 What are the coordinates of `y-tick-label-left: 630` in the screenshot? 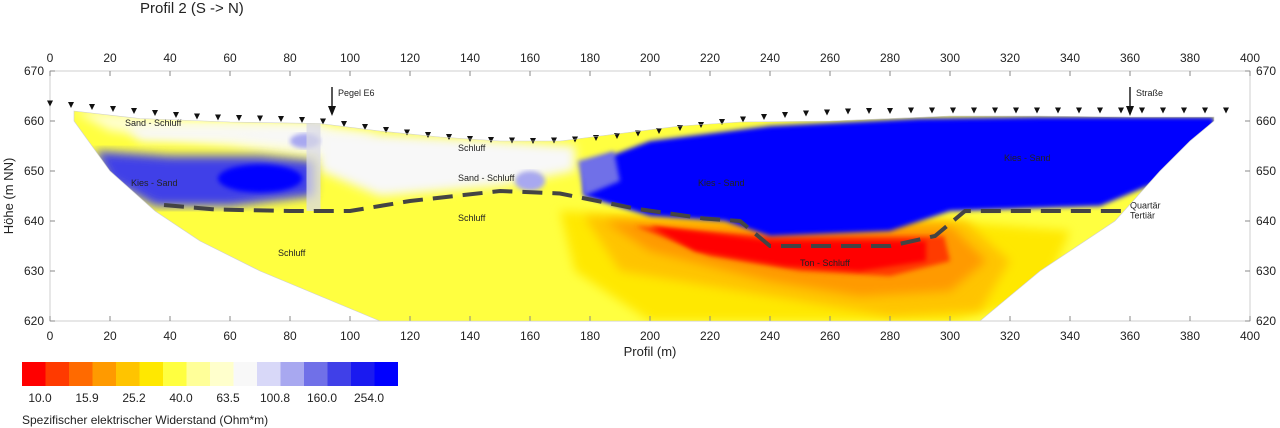 It's located at (34, 271).